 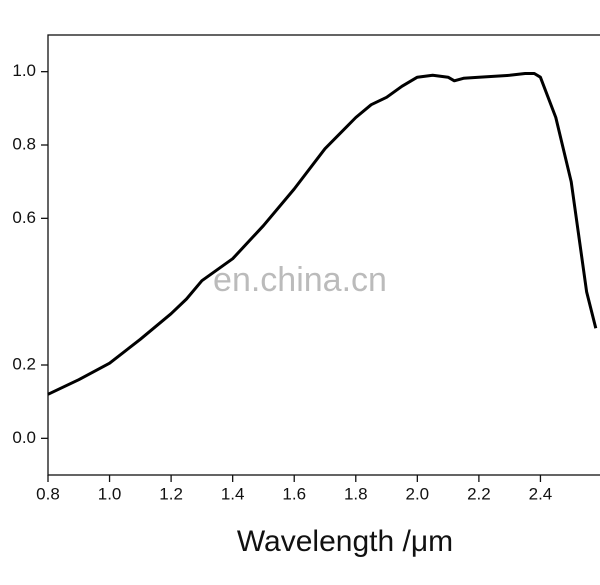 What do you see at coordinates (24, 363) in the screenshot?
I see `y-tick-label: 0.2` at bounding box center [24, 363].